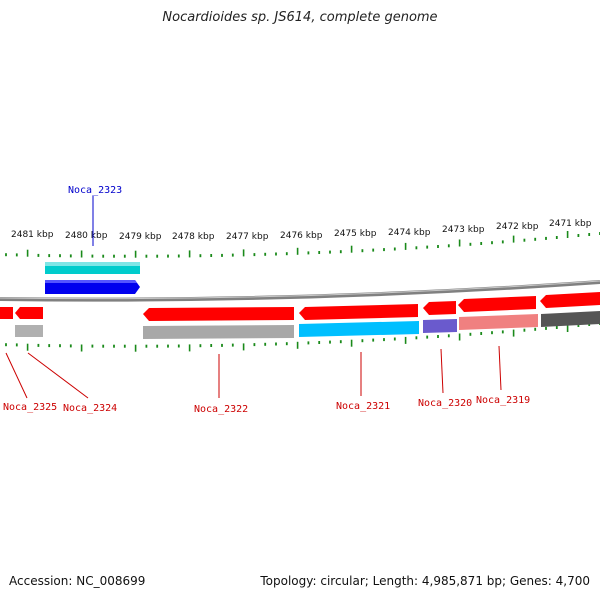 The image size is (600, 600). I want to click on scale-label: 2475 kbp, so click(355, 234).